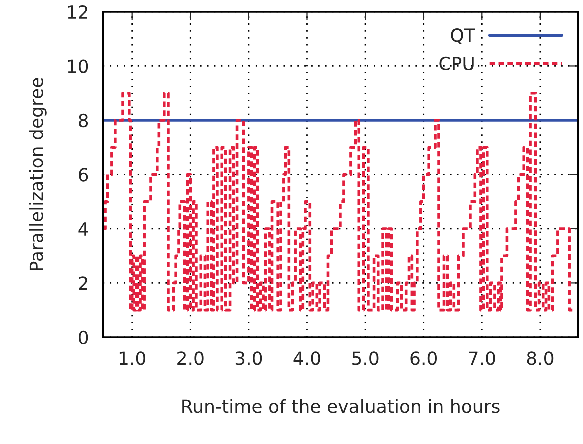  What do you see at coordinates (83, 283) in the screenshot?
I see `y-tick-label: 2` at bounding box center [83, 283].